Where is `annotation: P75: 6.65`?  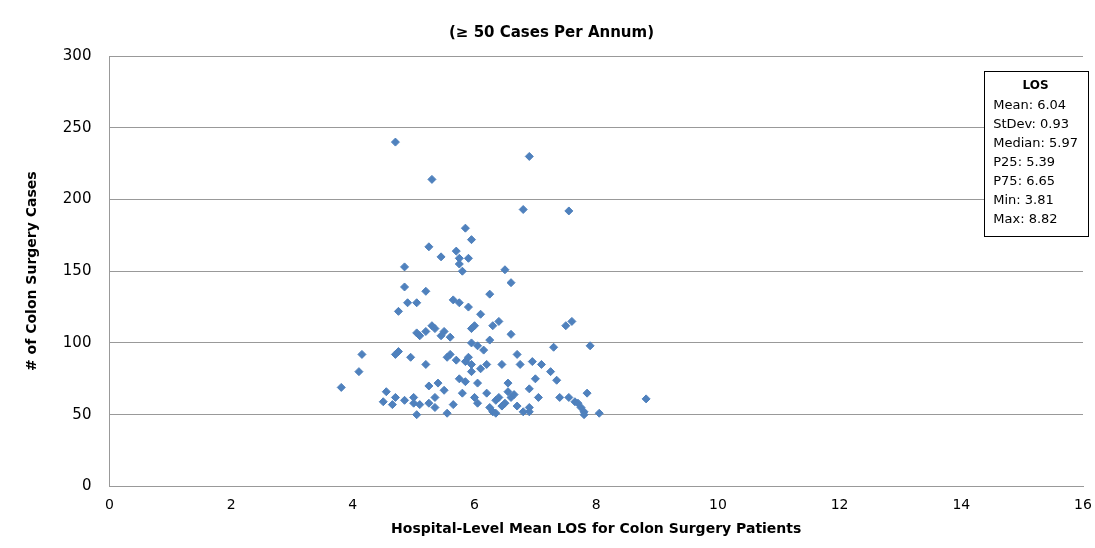
annotation: P75: 6.65 is located at coordinates (1025, 181).